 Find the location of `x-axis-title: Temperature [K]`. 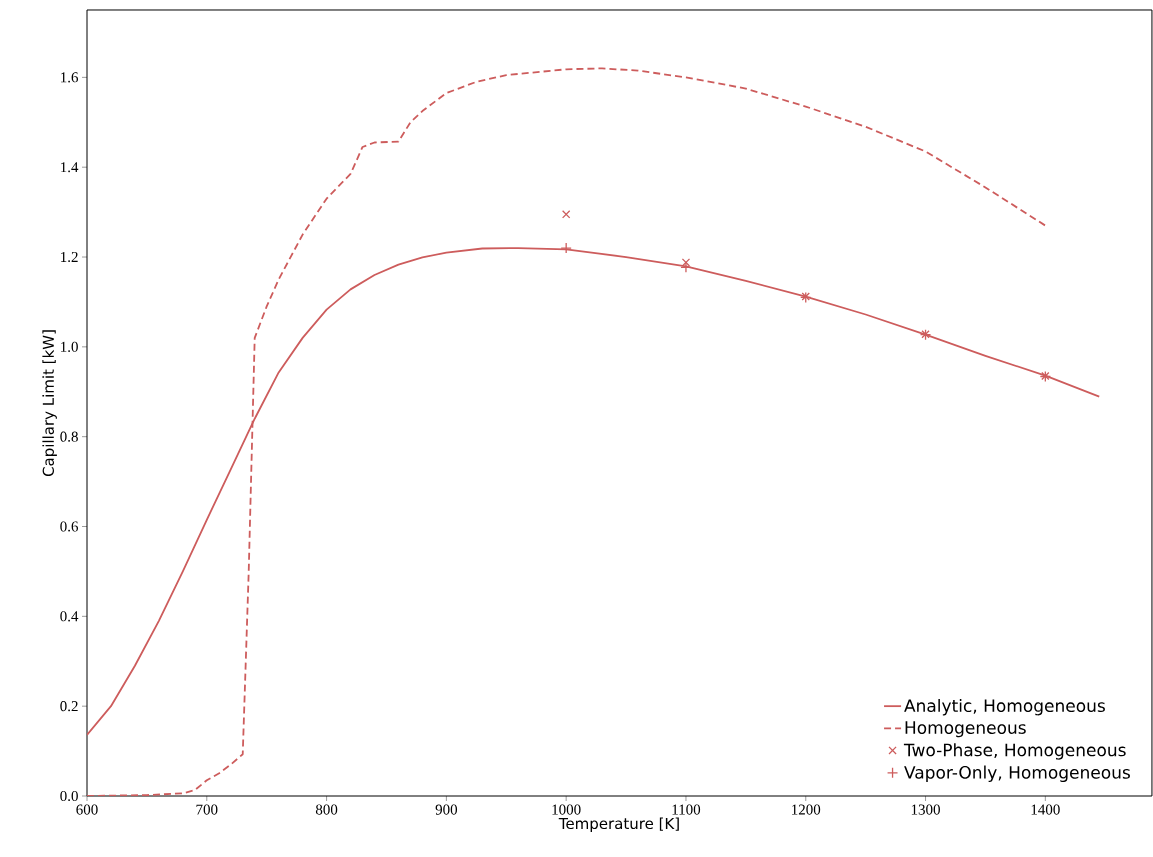

x-axis-title: Temperature [K] is located at coordinates (618, 824).